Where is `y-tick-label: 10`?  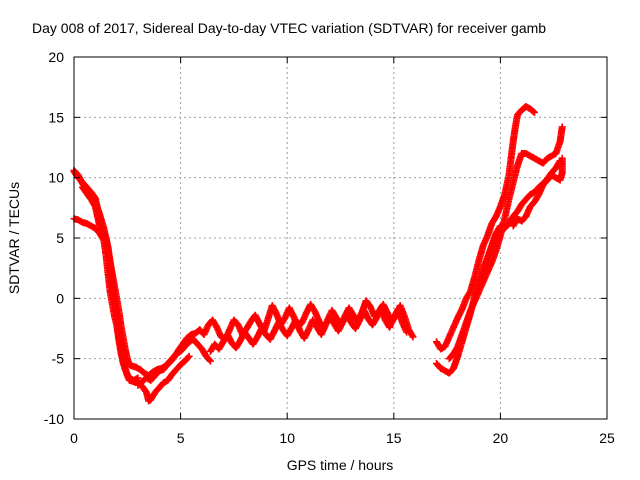
y-tick-label: 10 is located at coordinates (56, 178).